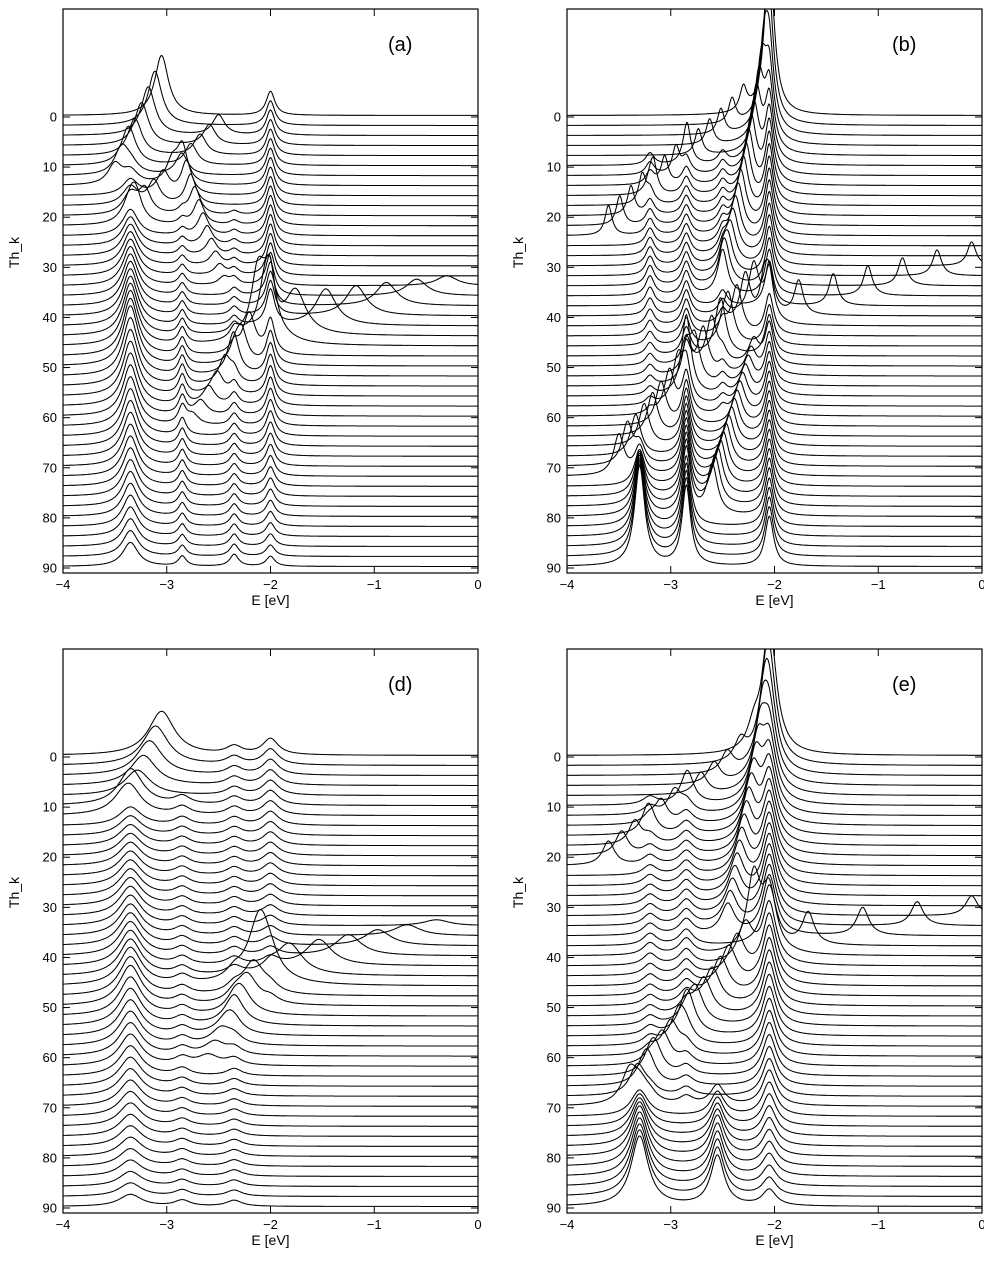  Describe the element at coordinates (50, 1208) in the screenshot. I see `y-tick-label: 90` at that location.